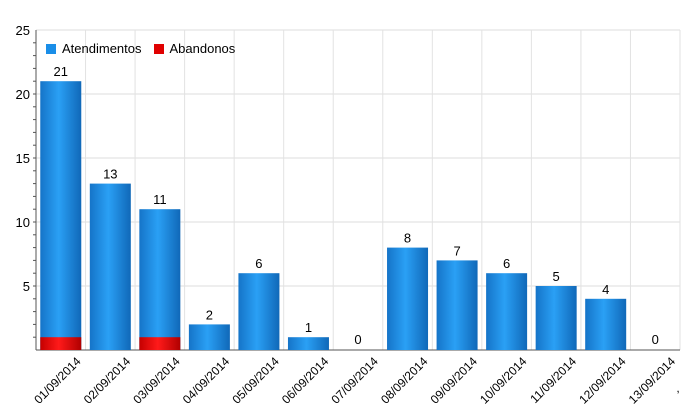  I want to click on data-label: 2, so click(209, 314).